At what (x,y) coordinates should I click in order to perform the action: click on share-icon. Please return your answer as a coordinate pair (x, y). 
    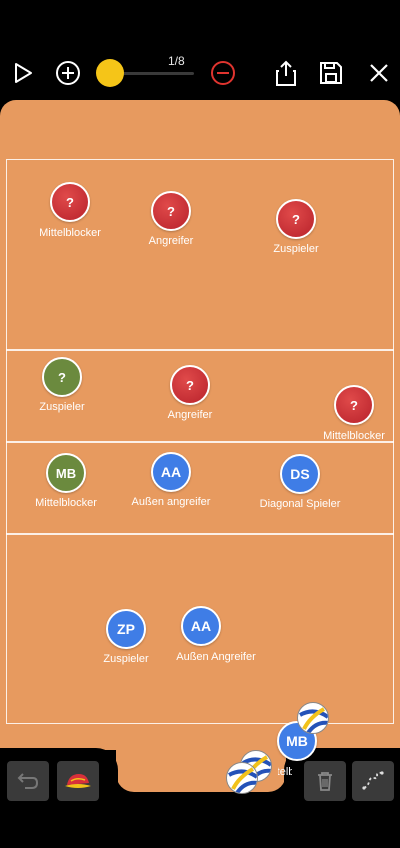
    Looking at the image, I should click on (286, 73).